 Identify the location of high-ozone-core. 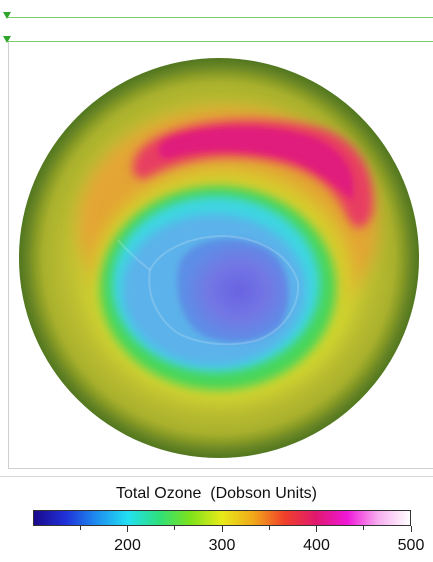
(256, 163).